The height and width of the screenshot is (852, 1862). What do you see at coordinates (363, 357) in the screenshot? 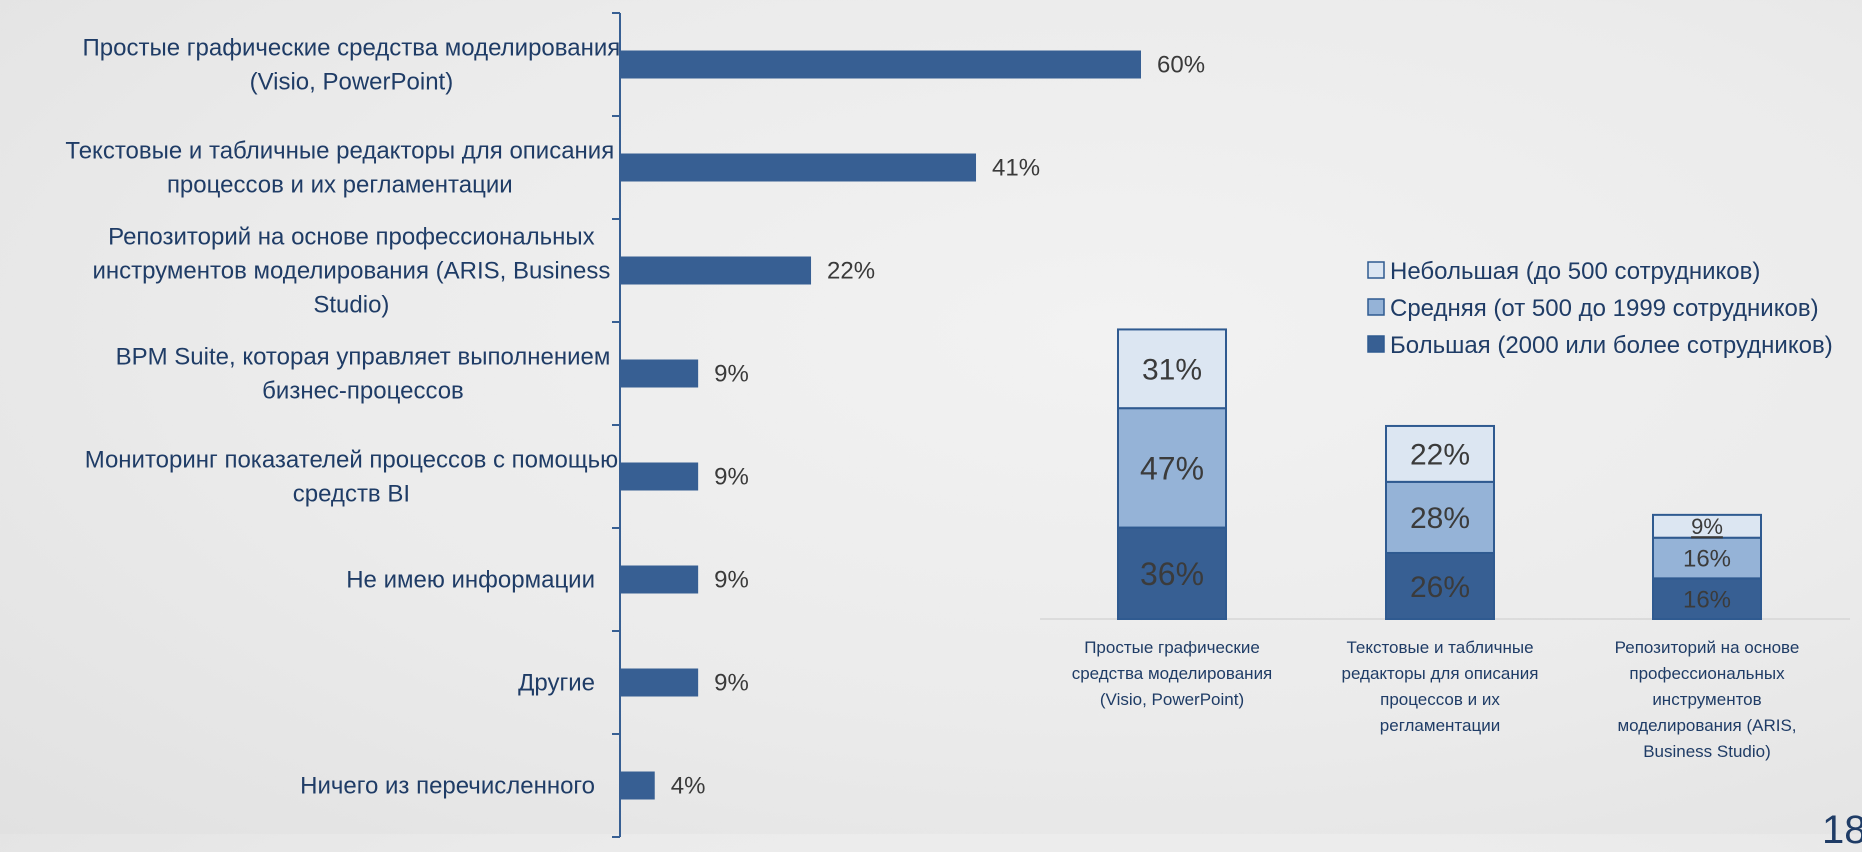
I see `category-label-line: BPM Suite, которая управляет выполнением` at bounding box center [363, 357].